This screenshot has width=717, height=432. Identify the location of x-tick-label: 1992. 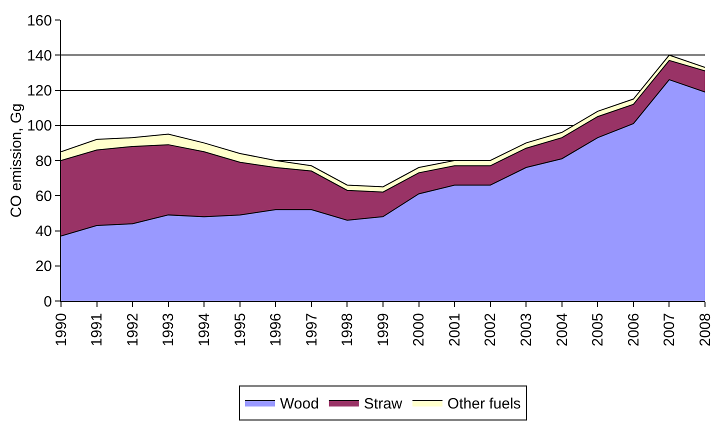
(133, 329).